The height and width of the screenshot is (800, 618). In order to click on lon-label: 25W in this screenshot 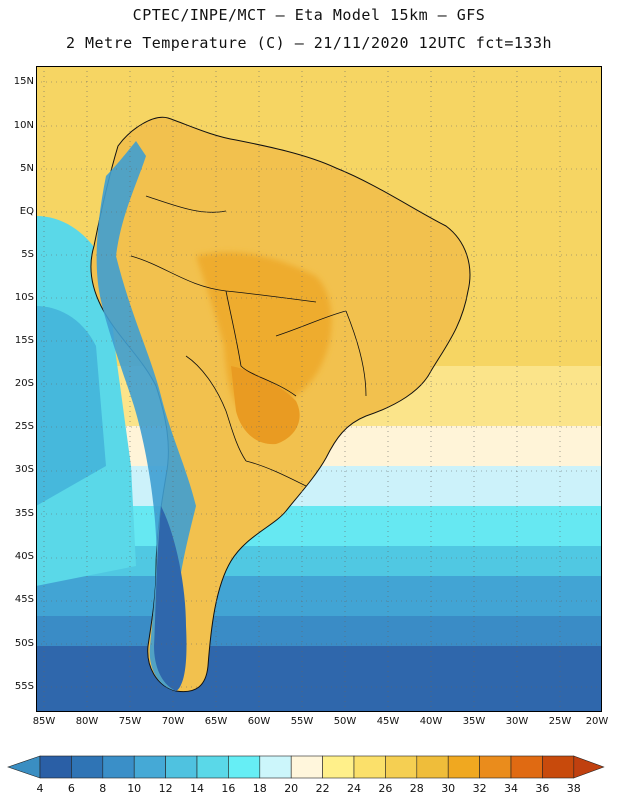, I will do `click(560, 721)`.